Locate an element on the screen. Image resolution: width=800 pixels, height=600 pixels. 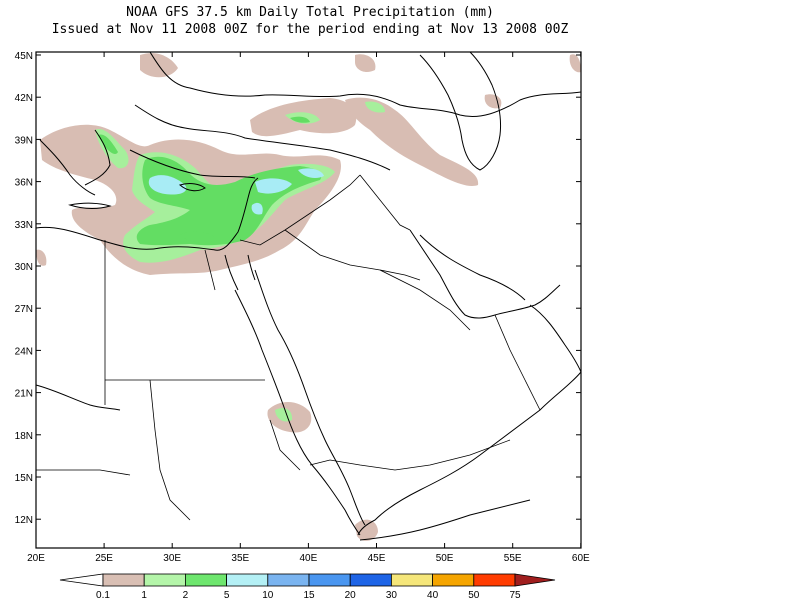
colorbar-label: 1 is located at coordinates (144, 595).